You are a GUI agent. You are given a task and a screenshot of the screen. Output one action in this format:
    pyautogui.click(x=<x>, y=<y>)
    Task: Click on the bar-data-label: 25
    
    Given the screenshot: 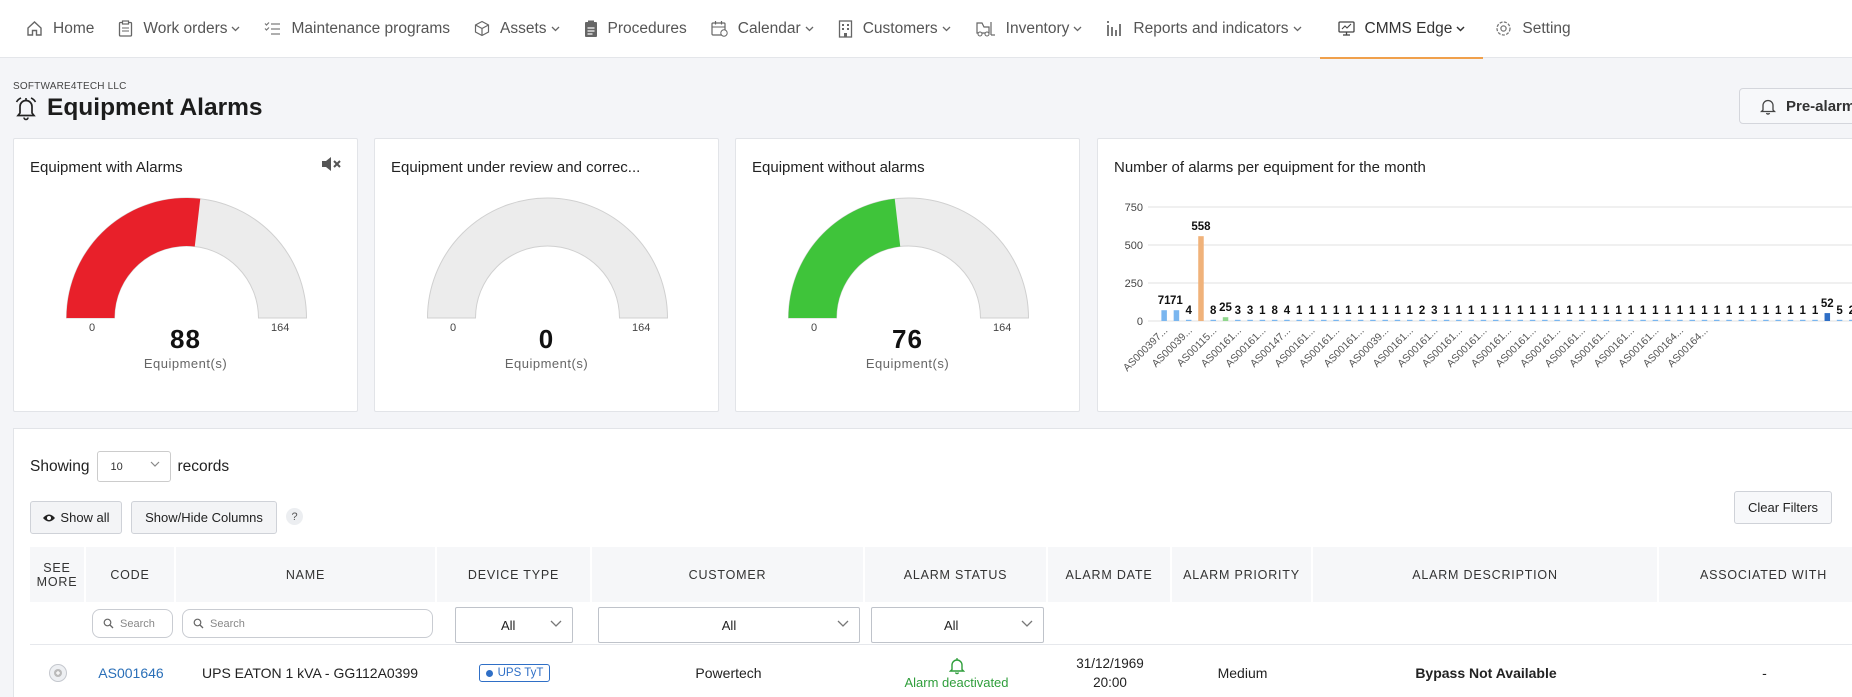 What is the action you would take?
    pyautogui.click(x=1225, y=308)
    